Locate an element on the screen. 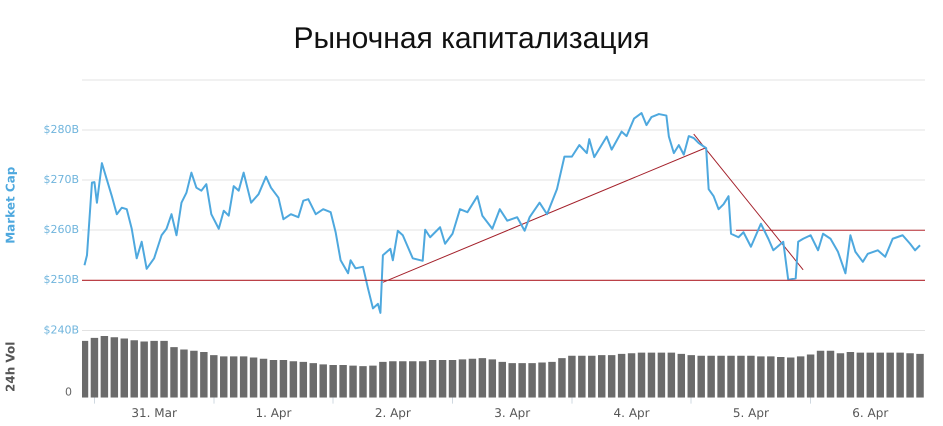 The width and height of the screenshot is (943, 426). x-tick-label: 5. Apr is located at coordinates (751, 413).